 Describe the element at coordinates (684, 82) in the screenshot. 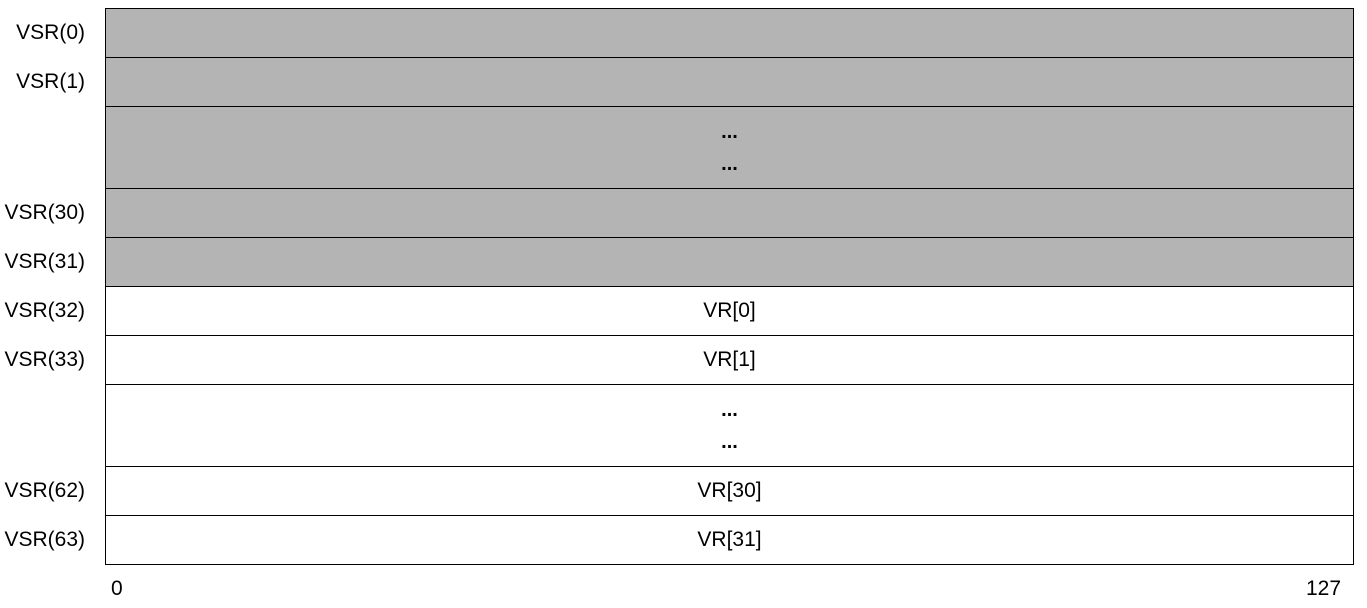

I see `register-row: VSR(1)` at that location.